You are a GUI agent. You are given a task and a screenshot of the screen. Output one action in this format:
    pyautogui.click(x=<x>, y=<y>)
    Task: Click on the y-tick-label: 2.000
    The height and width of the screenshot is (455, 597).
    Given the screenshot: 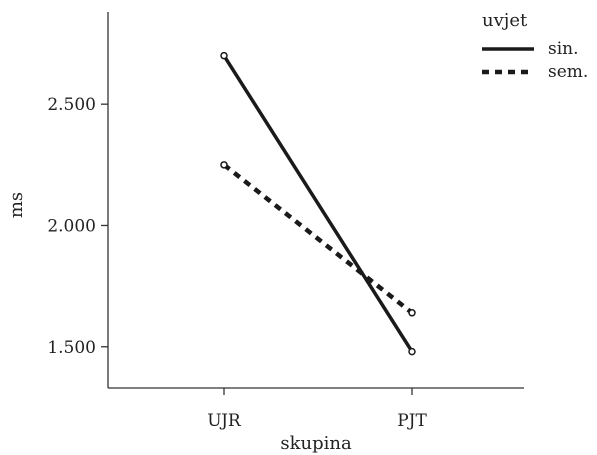 What is the action you would take?
    pyautogui.click(x=71, y=226)
    